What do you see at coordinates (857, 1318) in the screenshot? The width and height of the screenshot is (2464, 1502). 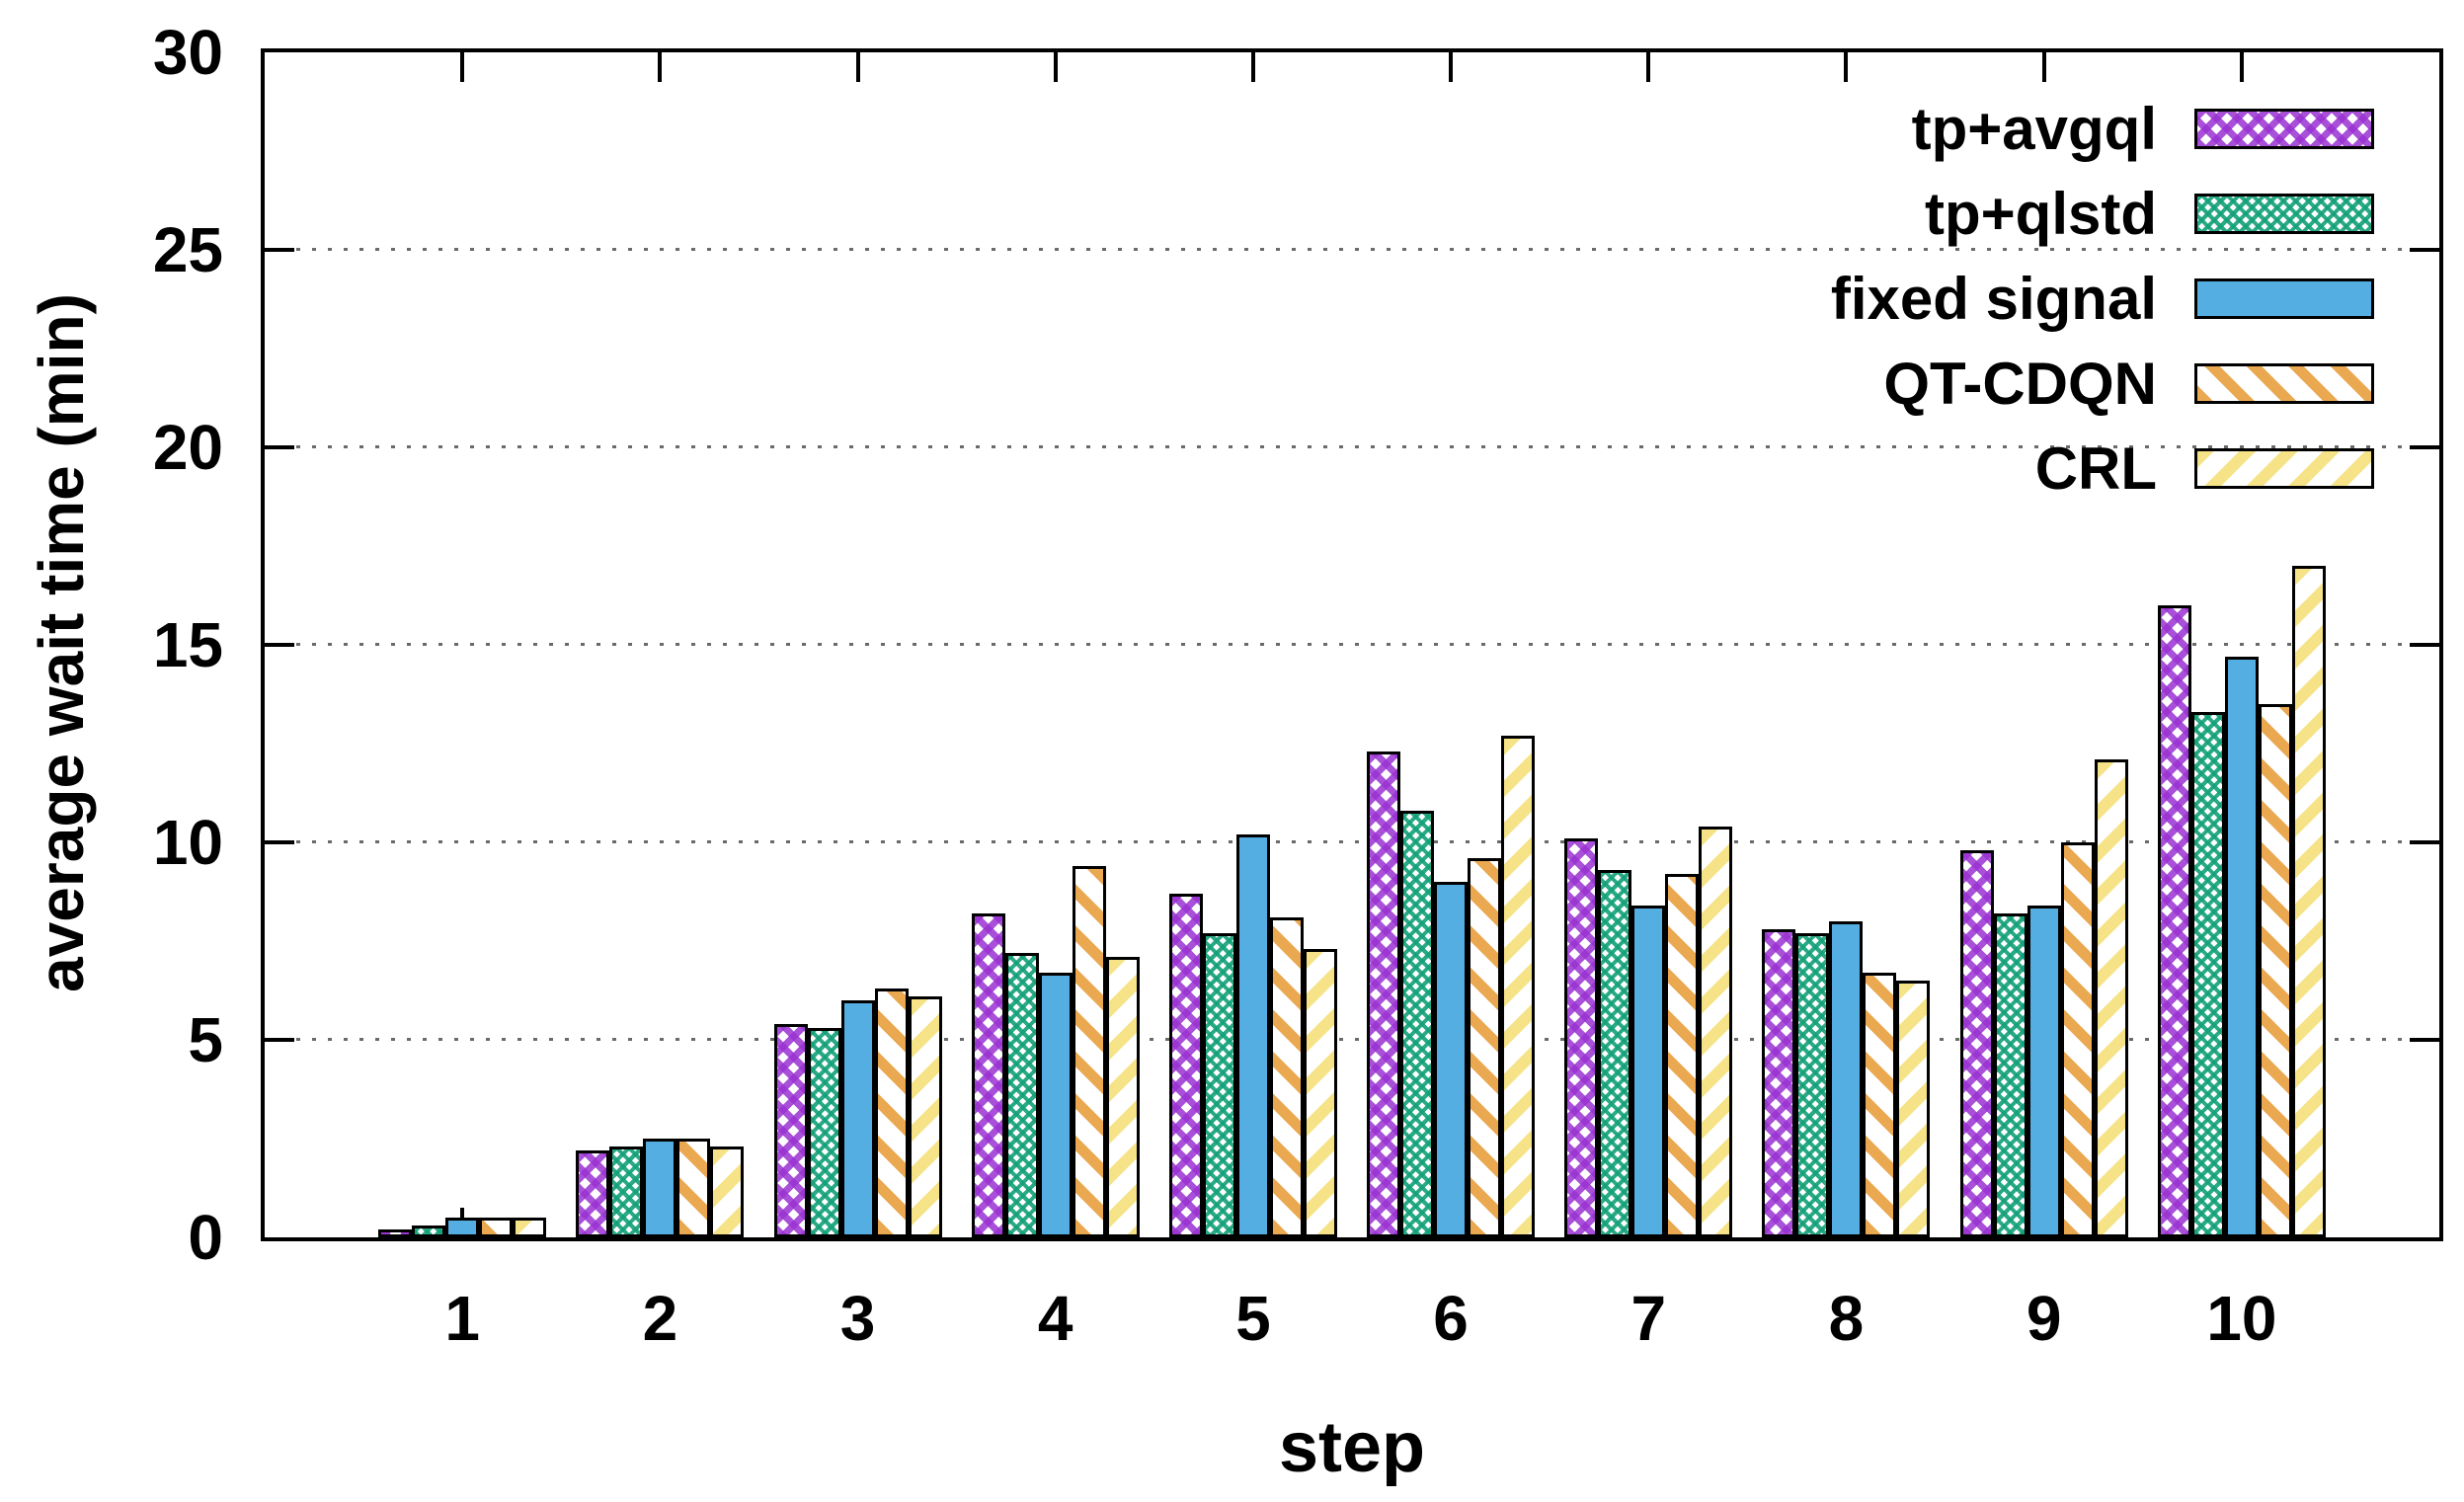 I see `xtick-label-3: 3` at bounding box center [857, 1318].